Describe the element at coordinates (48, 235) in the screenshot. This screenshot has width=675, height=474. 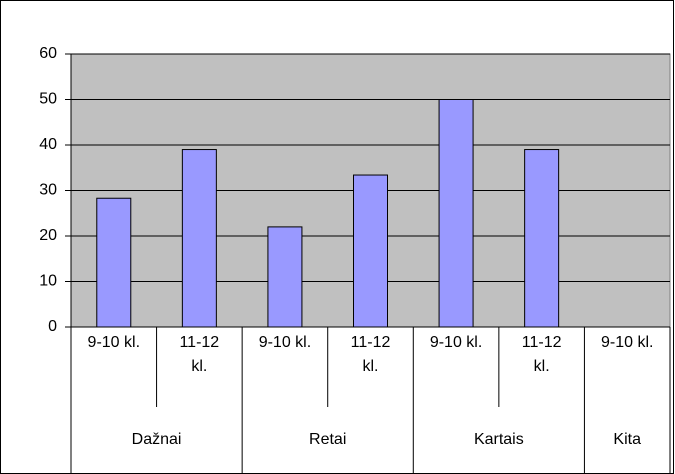
I see `y-tick-label: 20` at that location.